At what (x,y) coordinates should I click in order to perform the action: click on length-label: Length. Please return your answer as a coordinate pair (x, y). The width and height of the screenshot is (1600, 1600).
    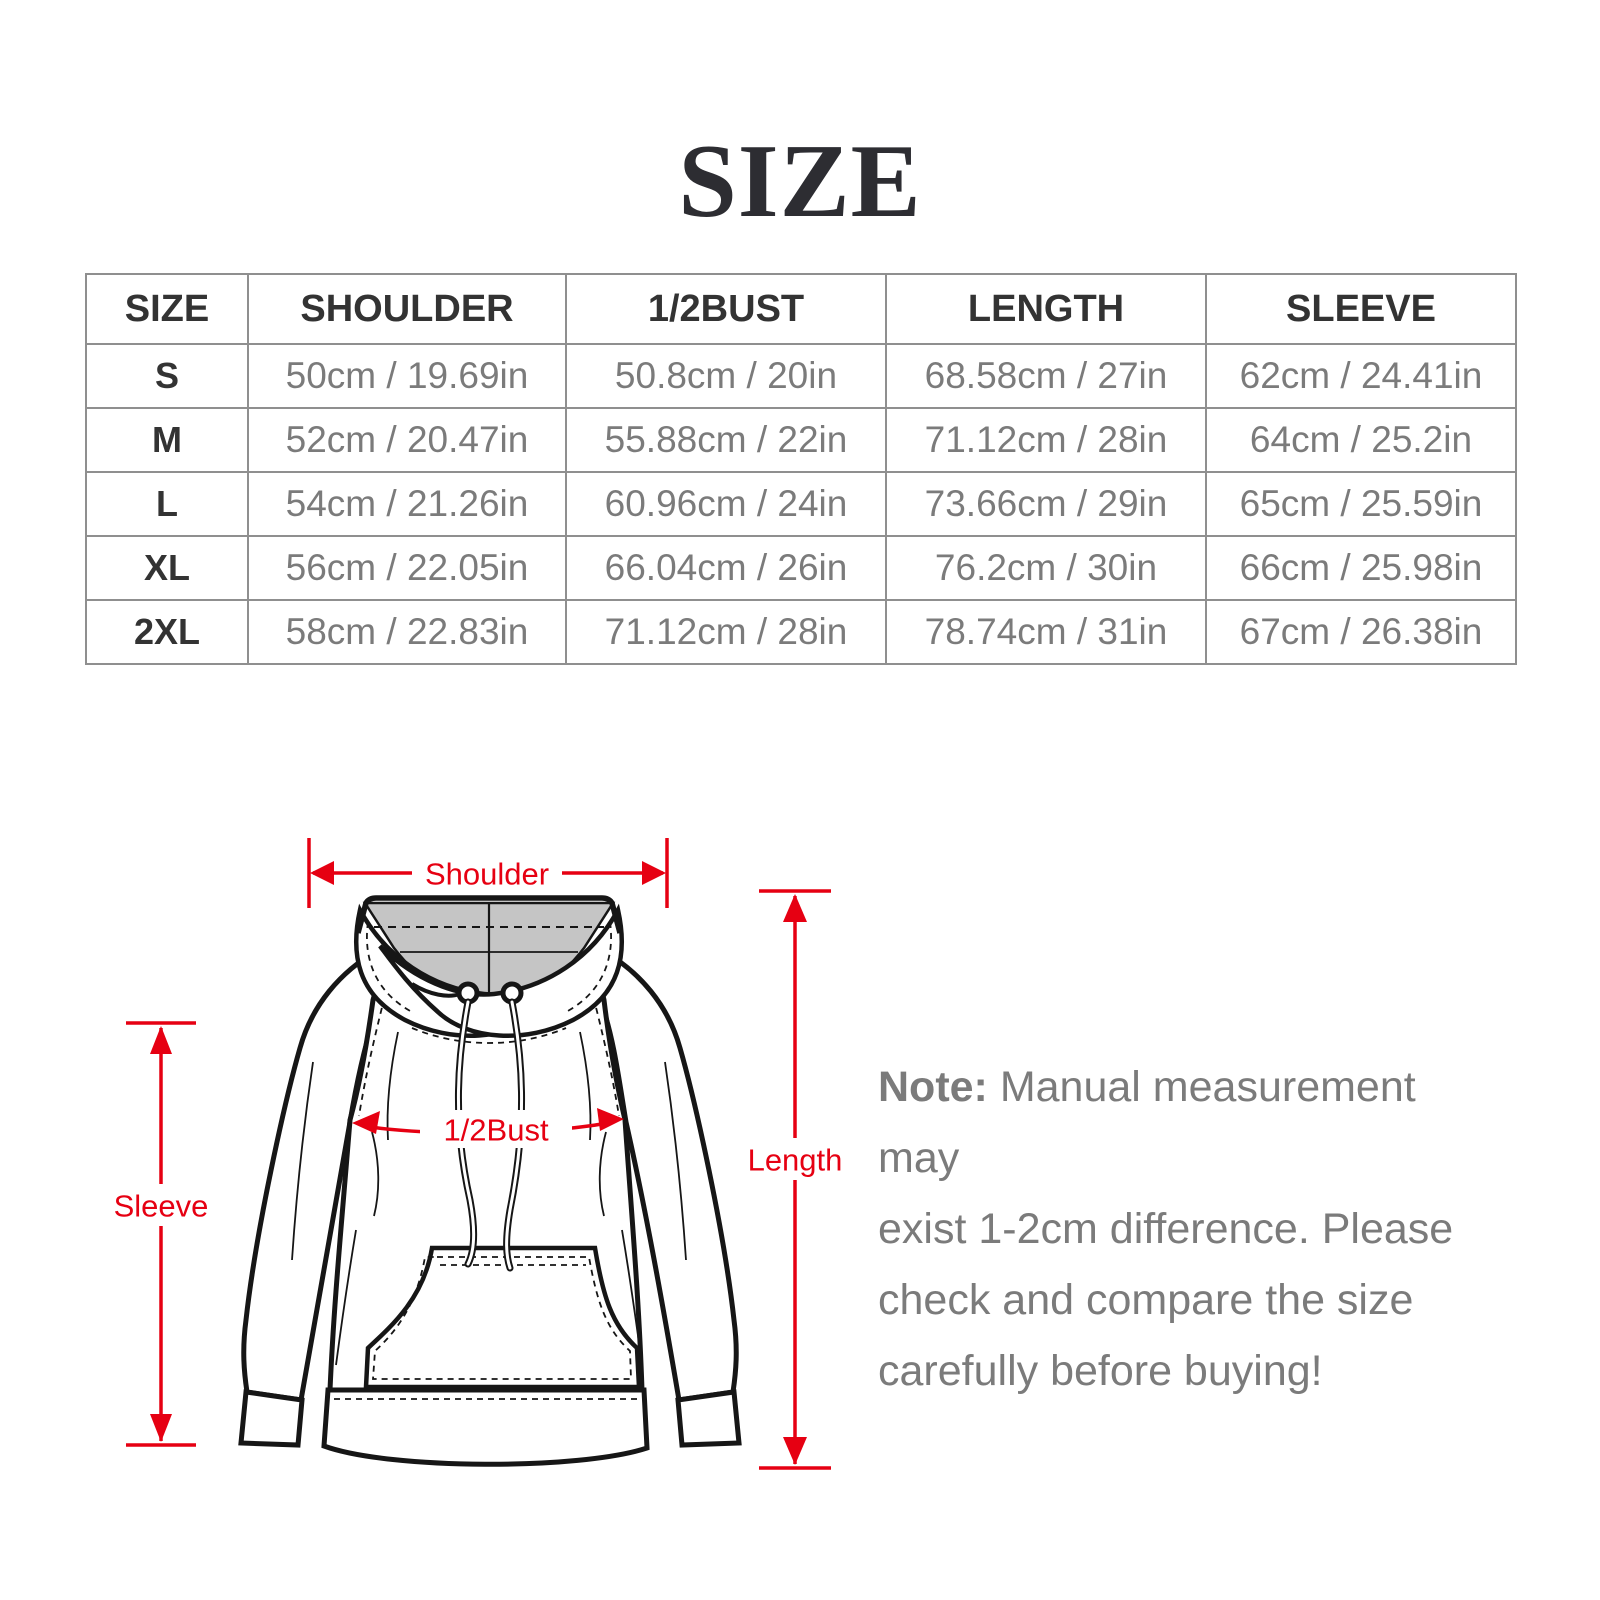
    Looking at the image, I should click on (795, 1160).